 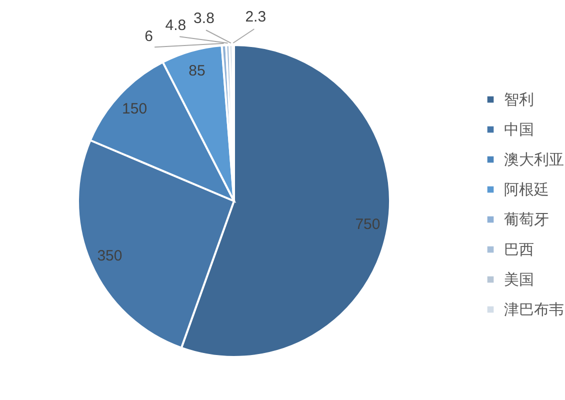 What do you see at coordinates (367, 225) in the screenshot?
I see `data-label: 750` at bounding box center [367, 225].